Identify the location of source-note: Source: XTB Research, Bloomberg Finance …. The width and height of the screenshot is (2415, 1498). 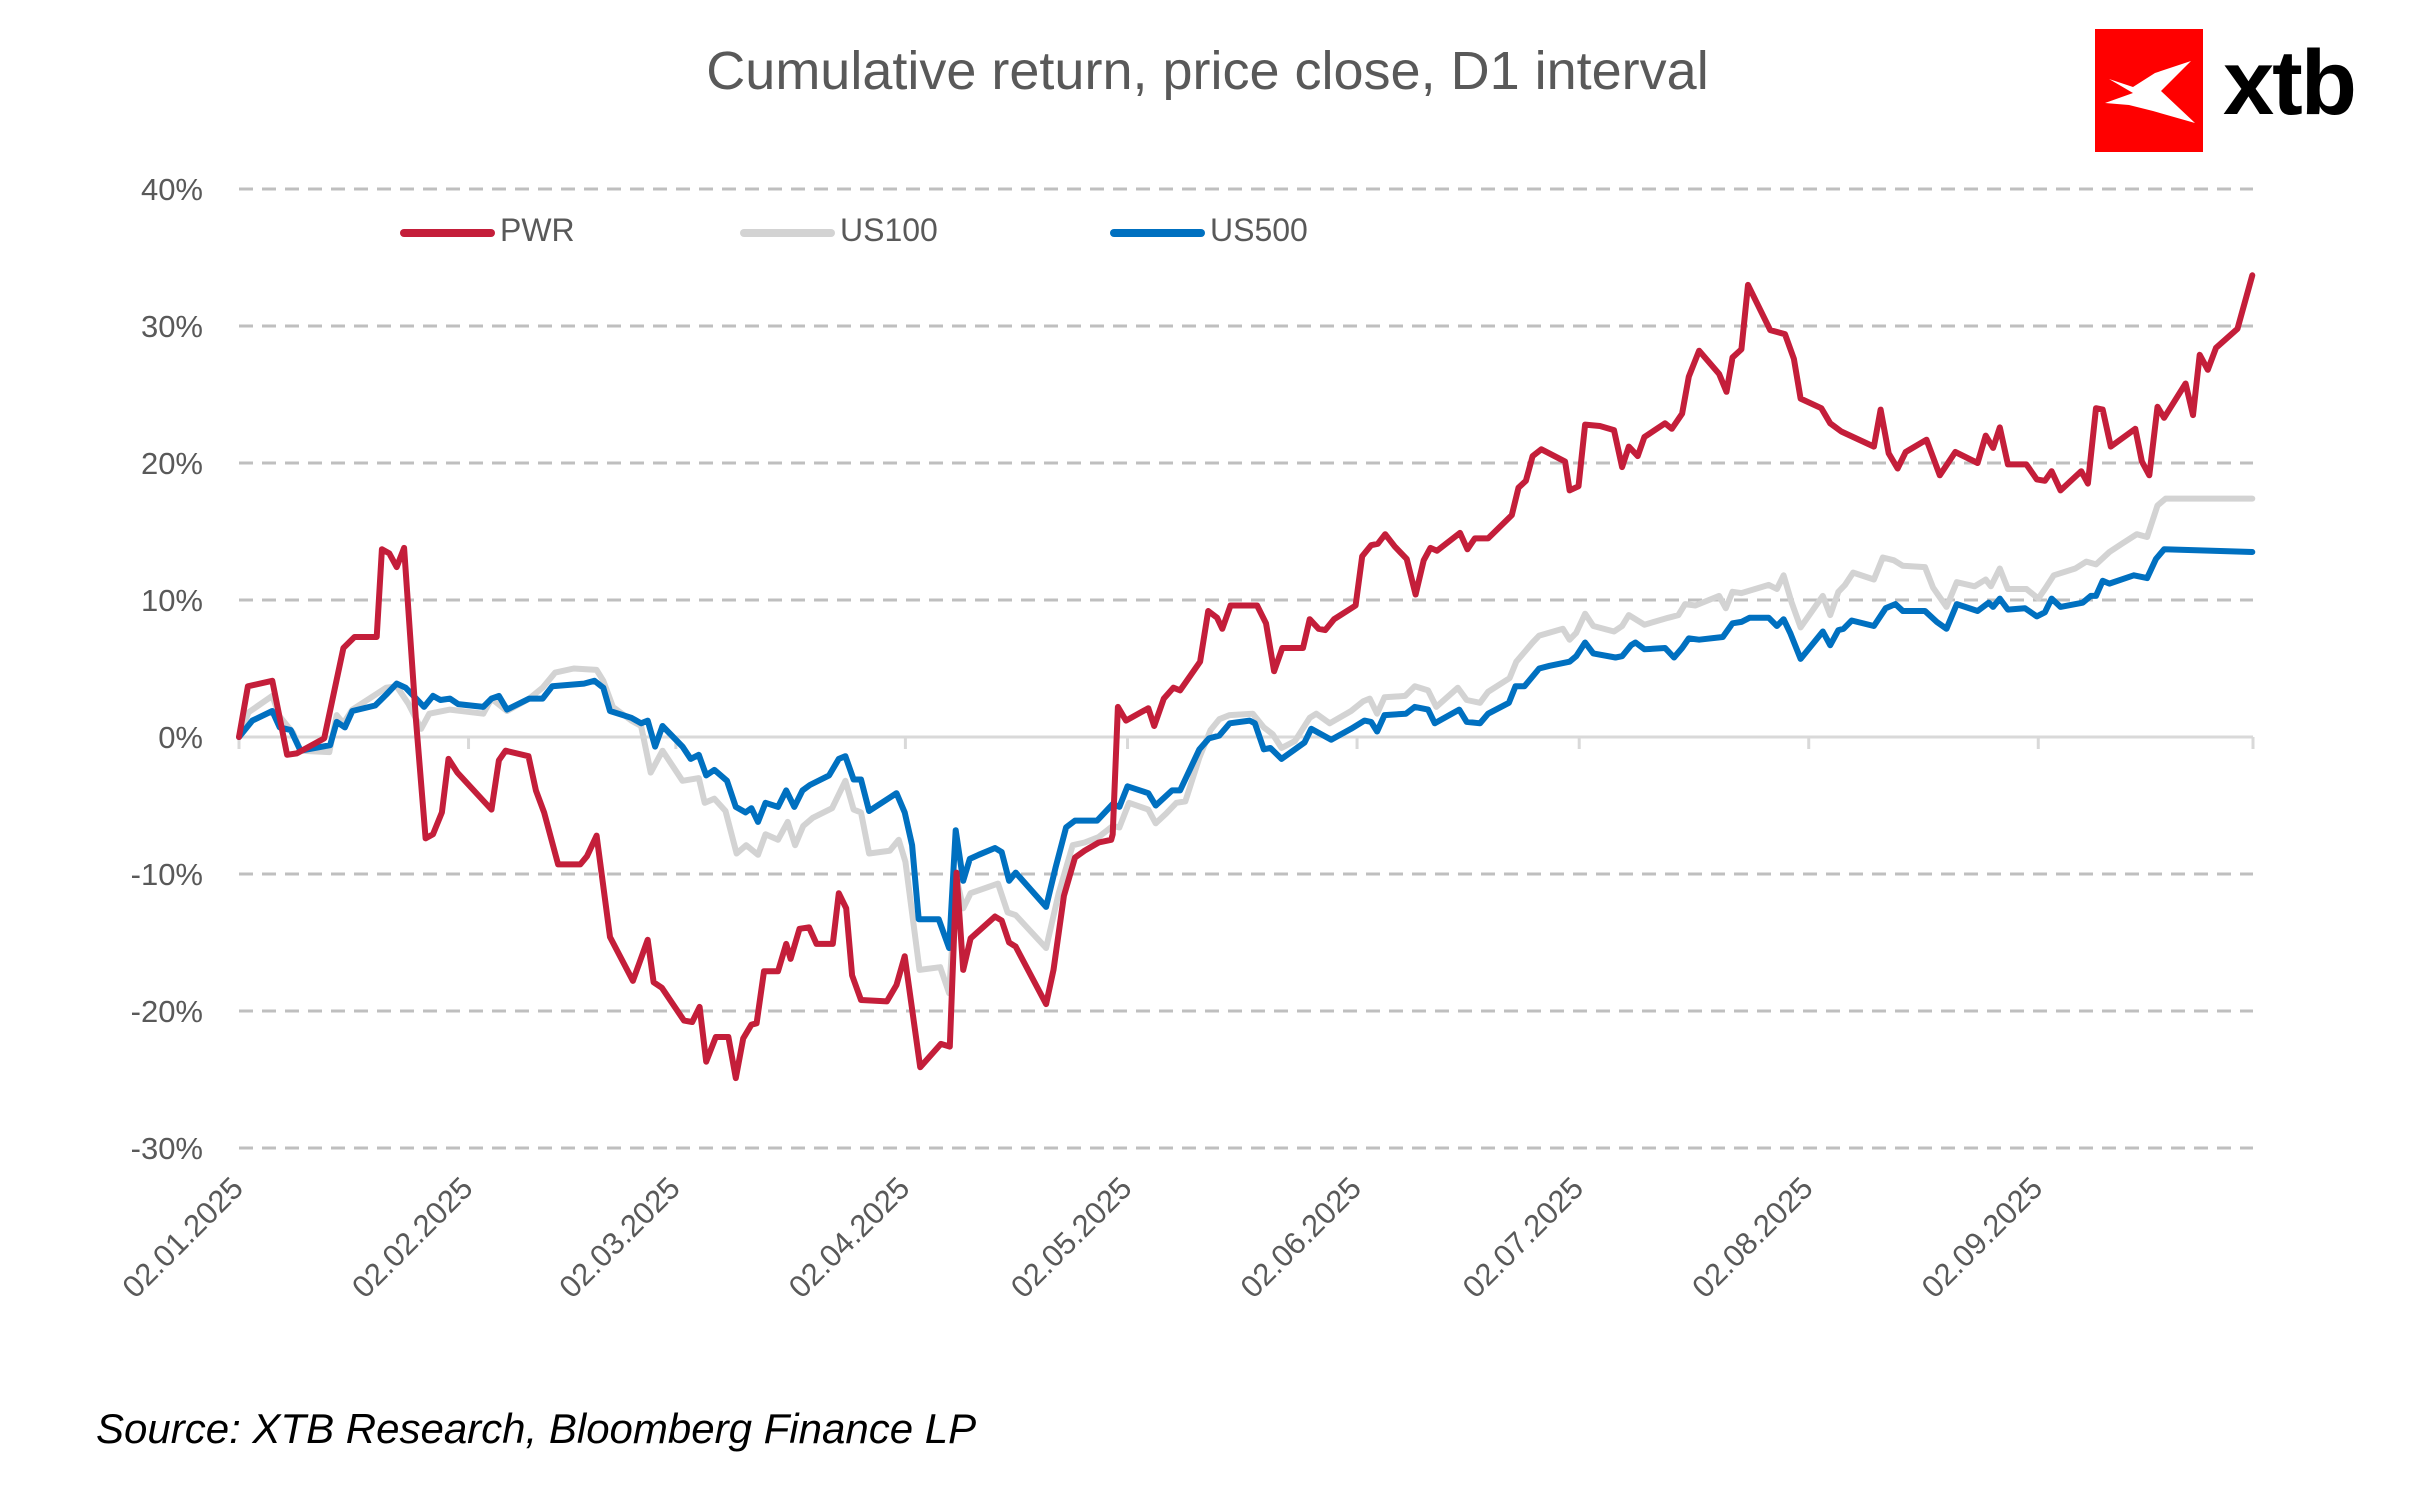
(536, 1428).